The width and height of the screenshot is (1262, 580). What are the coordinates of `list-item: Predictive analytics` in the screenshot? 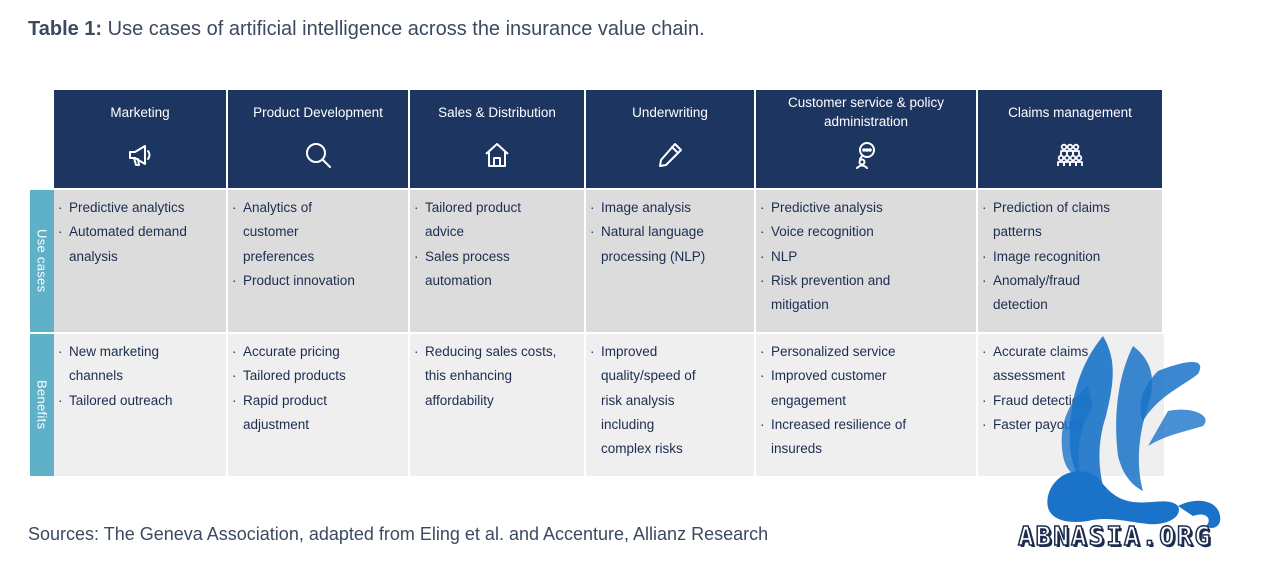 It's located at (138, 208).